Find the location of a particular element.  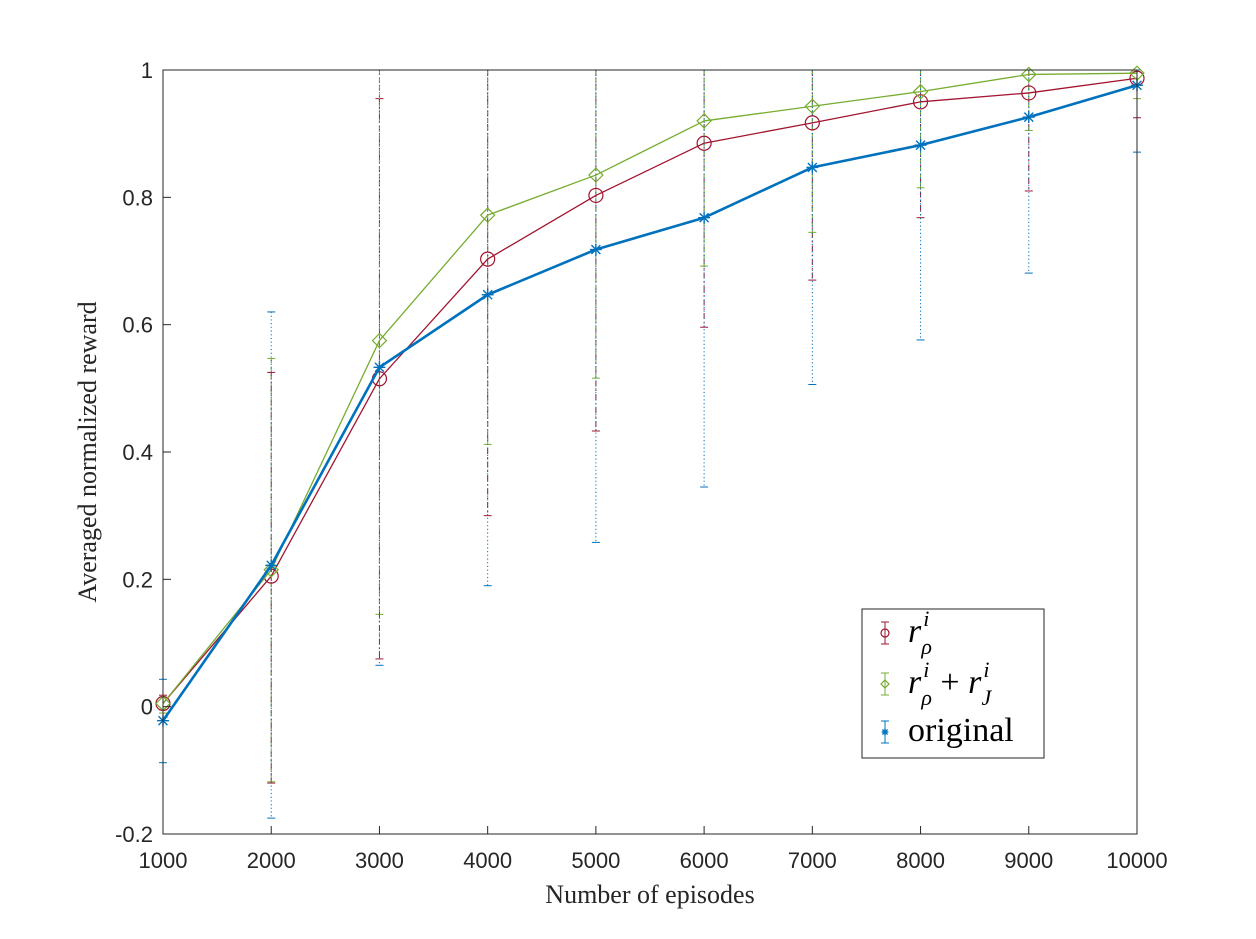

legend-label: original is located at coordinates (961, 730).